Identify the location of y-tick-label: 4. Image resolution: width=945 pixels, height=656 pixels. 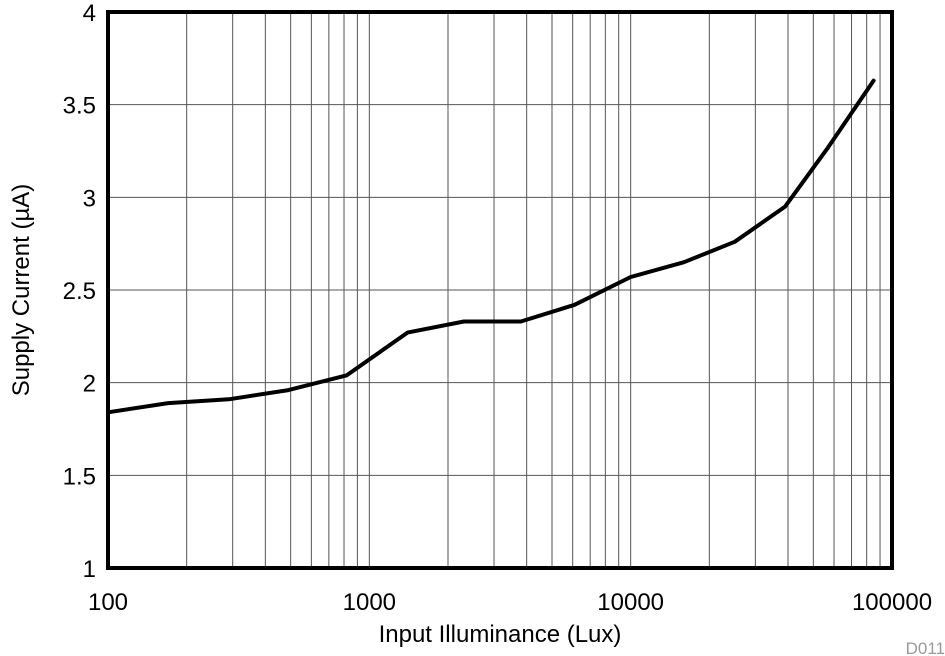
(89, 13).